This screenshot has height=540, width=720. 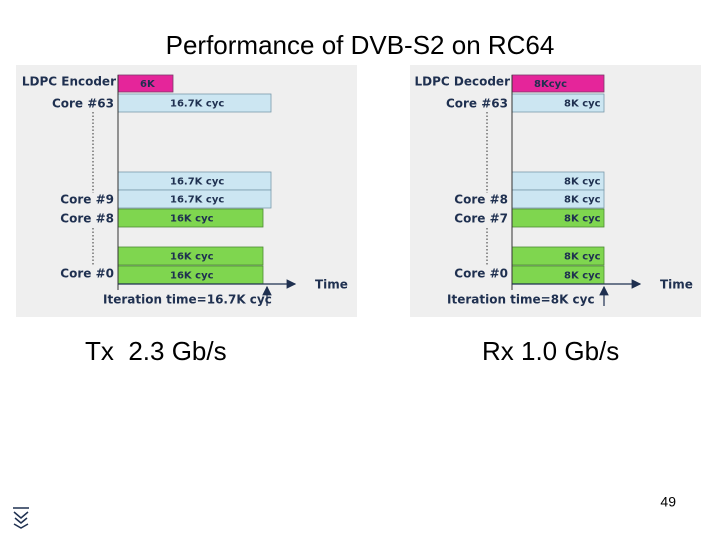 I want to click on slide-title: Performance of DVB-S2 on RC64, so click(x=360, y=45).